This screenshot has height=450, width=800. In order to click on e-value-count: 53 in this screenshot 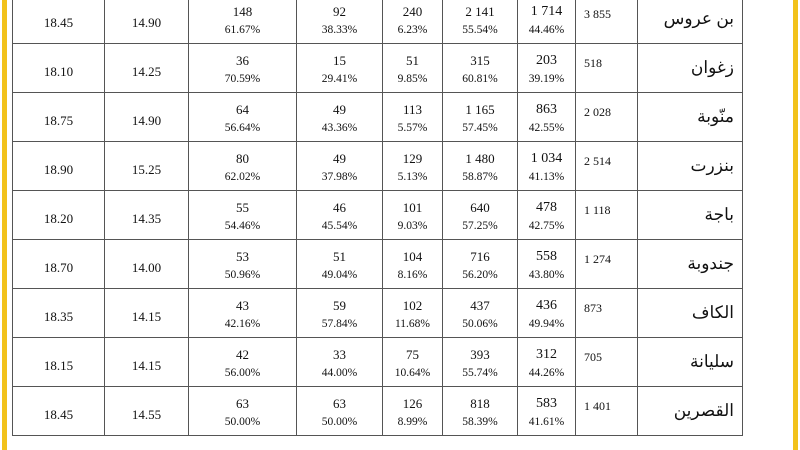, I will do `click(242, 256)`.